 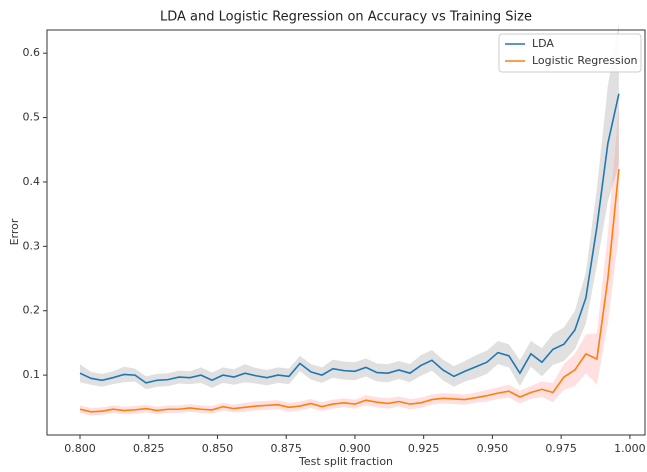 I want to click on x-tick-label: 0.975, so click(x=561, y=448).